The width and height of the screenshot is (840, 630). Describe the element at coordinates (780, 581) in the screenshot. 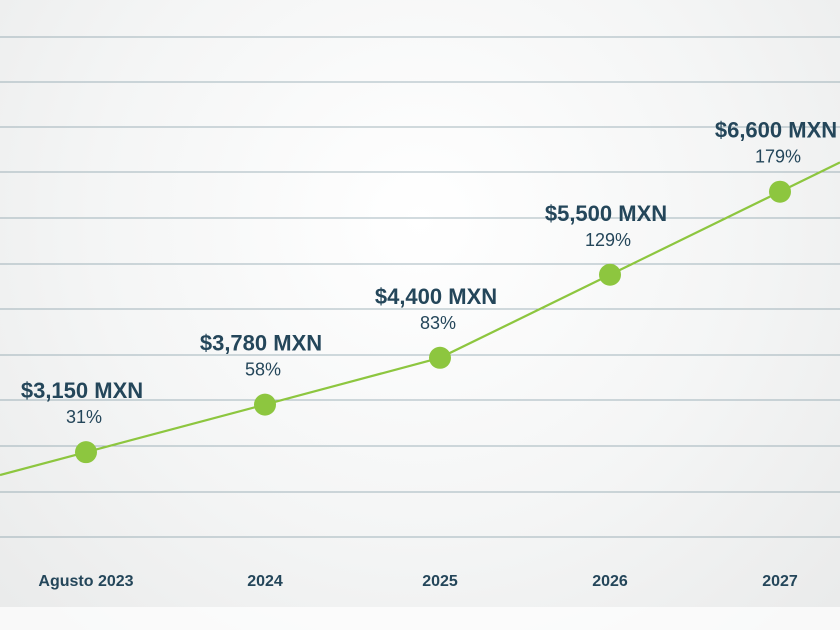

I see `x-tick-label: 2027` at that location.